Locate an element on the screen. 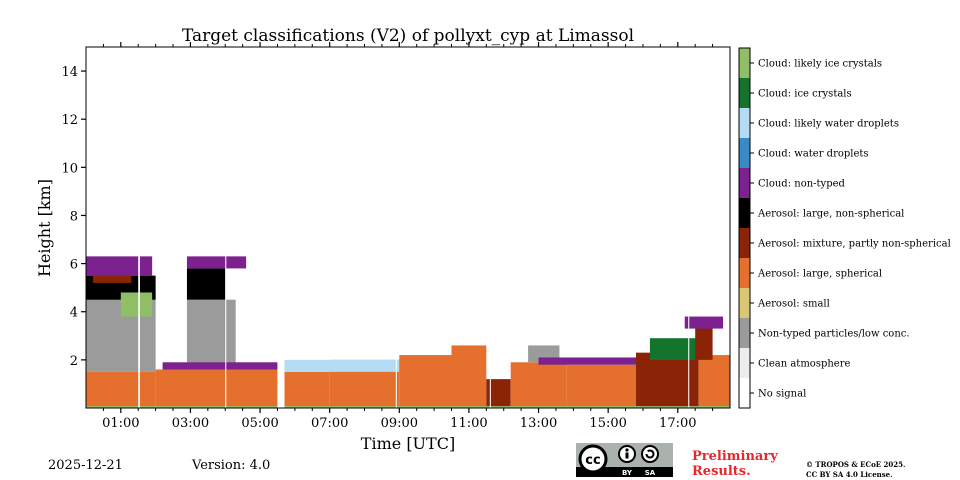 The image size is (960, 480). legend-label-7: Cloud: non-typed is located at coordinates (802, 184).